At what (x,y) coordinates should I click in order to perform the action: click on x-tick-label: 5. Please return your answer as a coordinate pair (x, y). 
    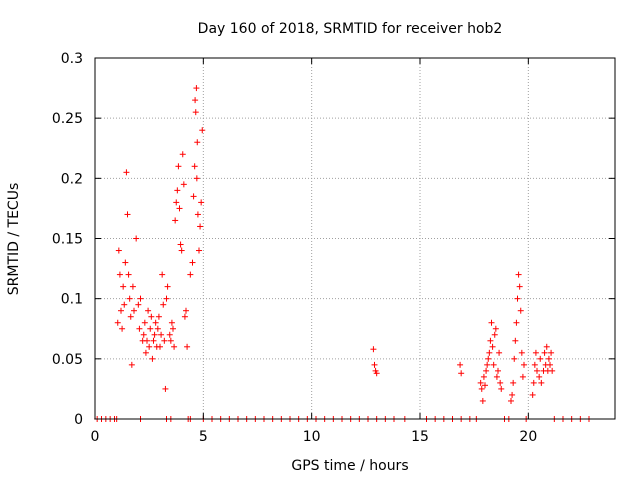
    Looking at the image, I should click on (203, 437).